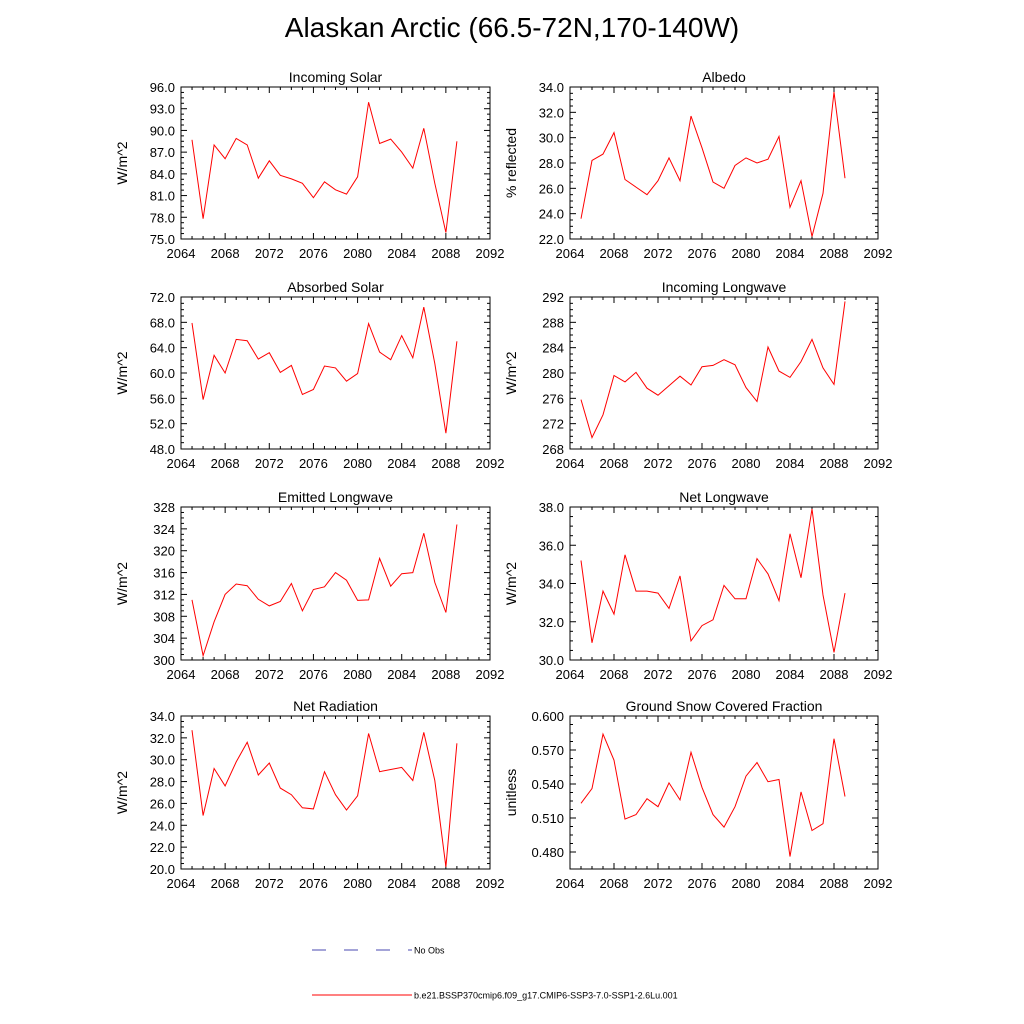 This screenshot has height=1024, width=1024. What do you see at coordinates (162, 449) in the screenshot?
I see `y-tick-label: 48.0` at bounding box center [162, 449].